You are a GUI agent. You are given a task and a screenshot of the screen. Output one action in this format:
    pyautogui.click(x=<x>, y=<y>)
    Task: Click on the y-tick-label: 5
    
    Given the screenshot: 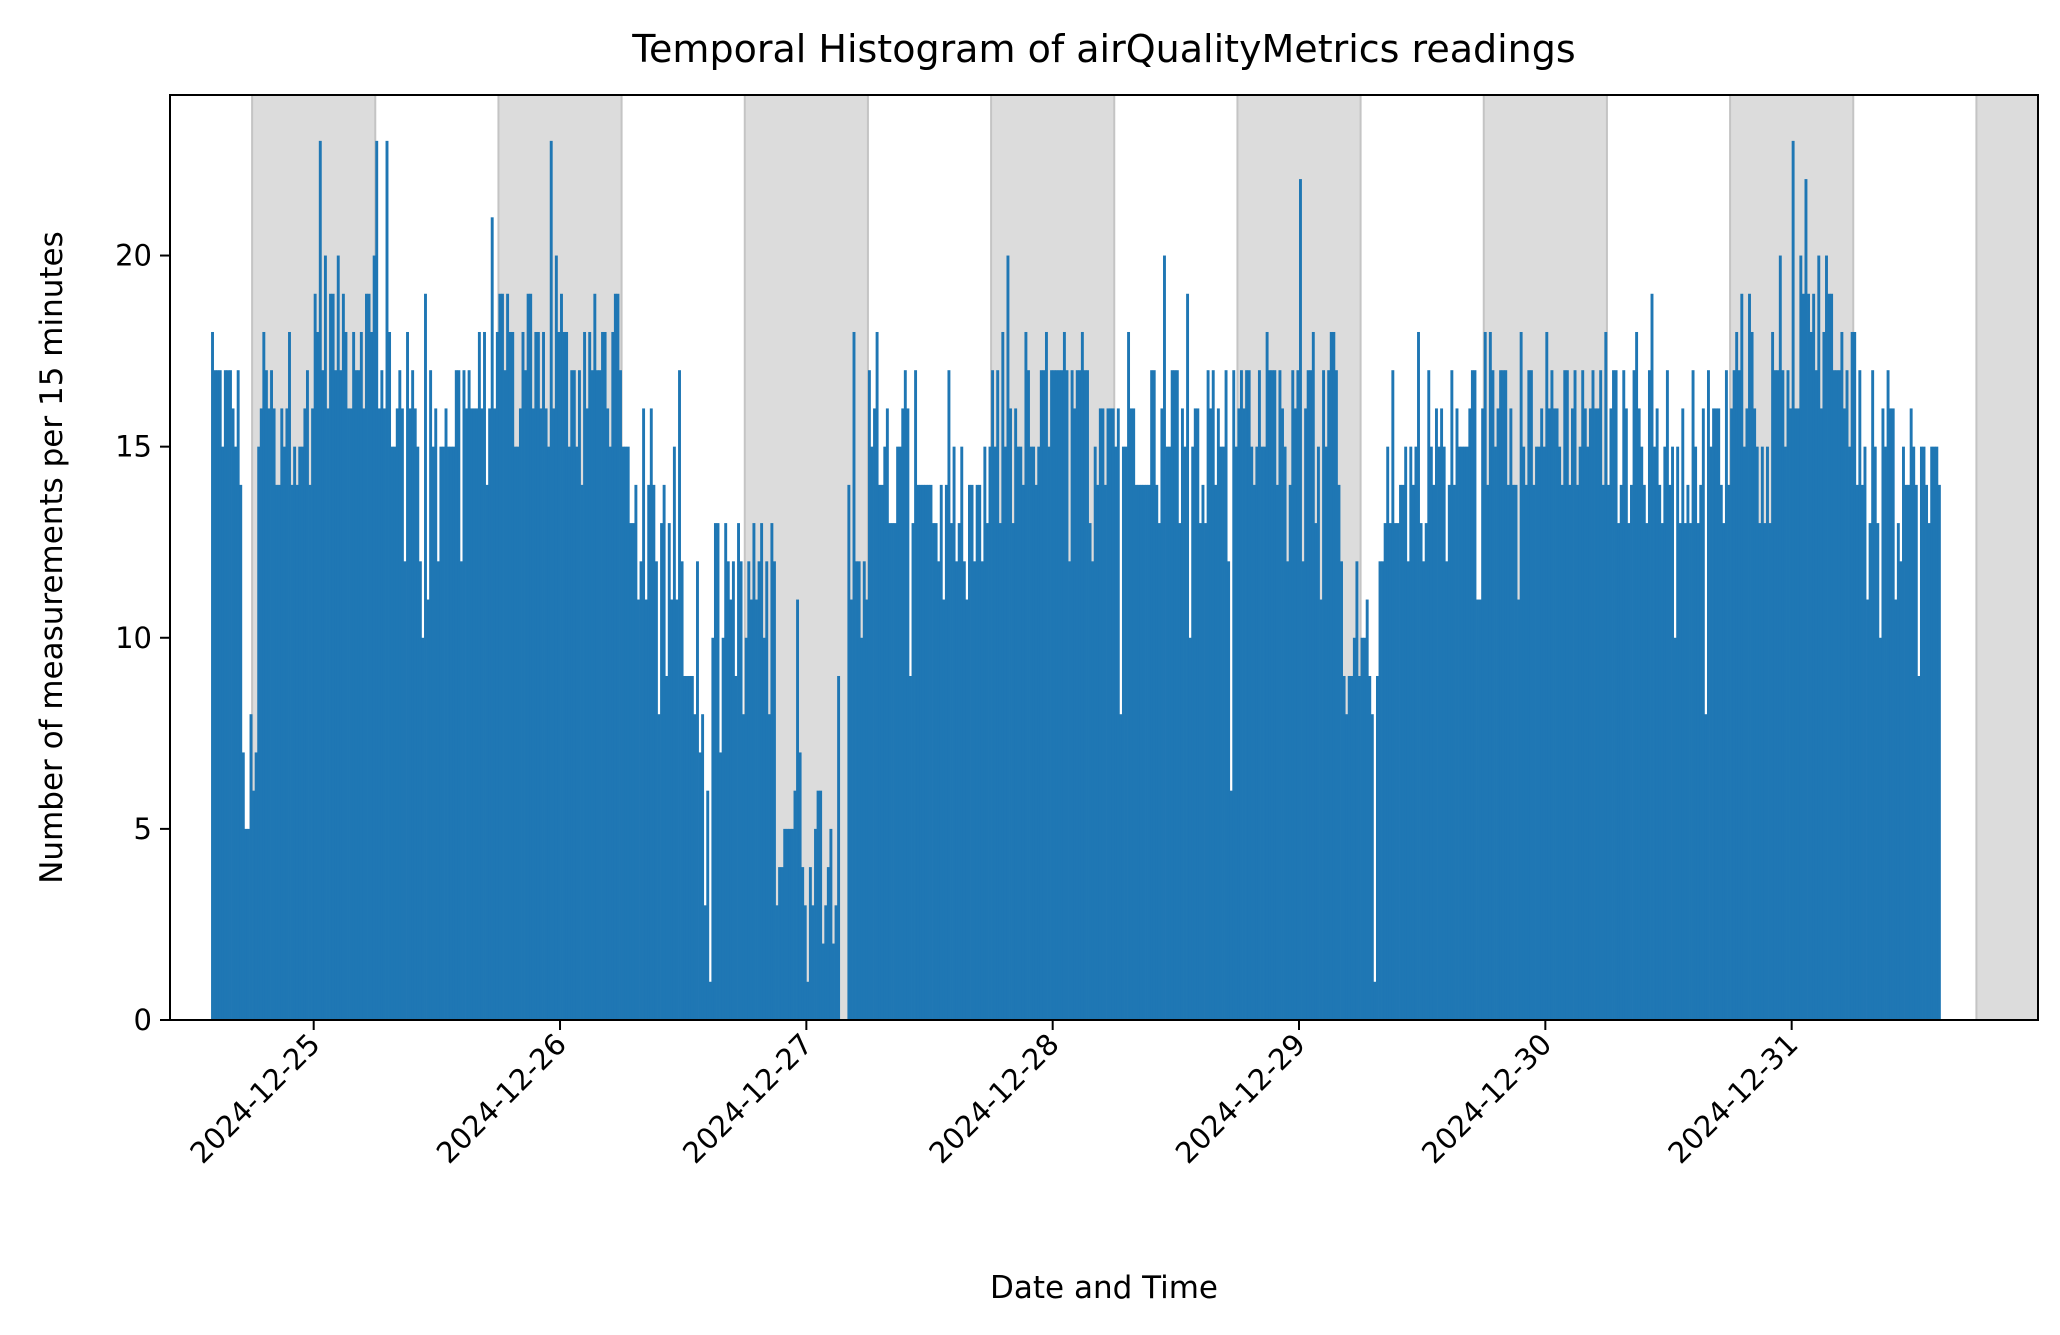 What is the action you would take?
    pyautogui.click(x=143, y=829)
    